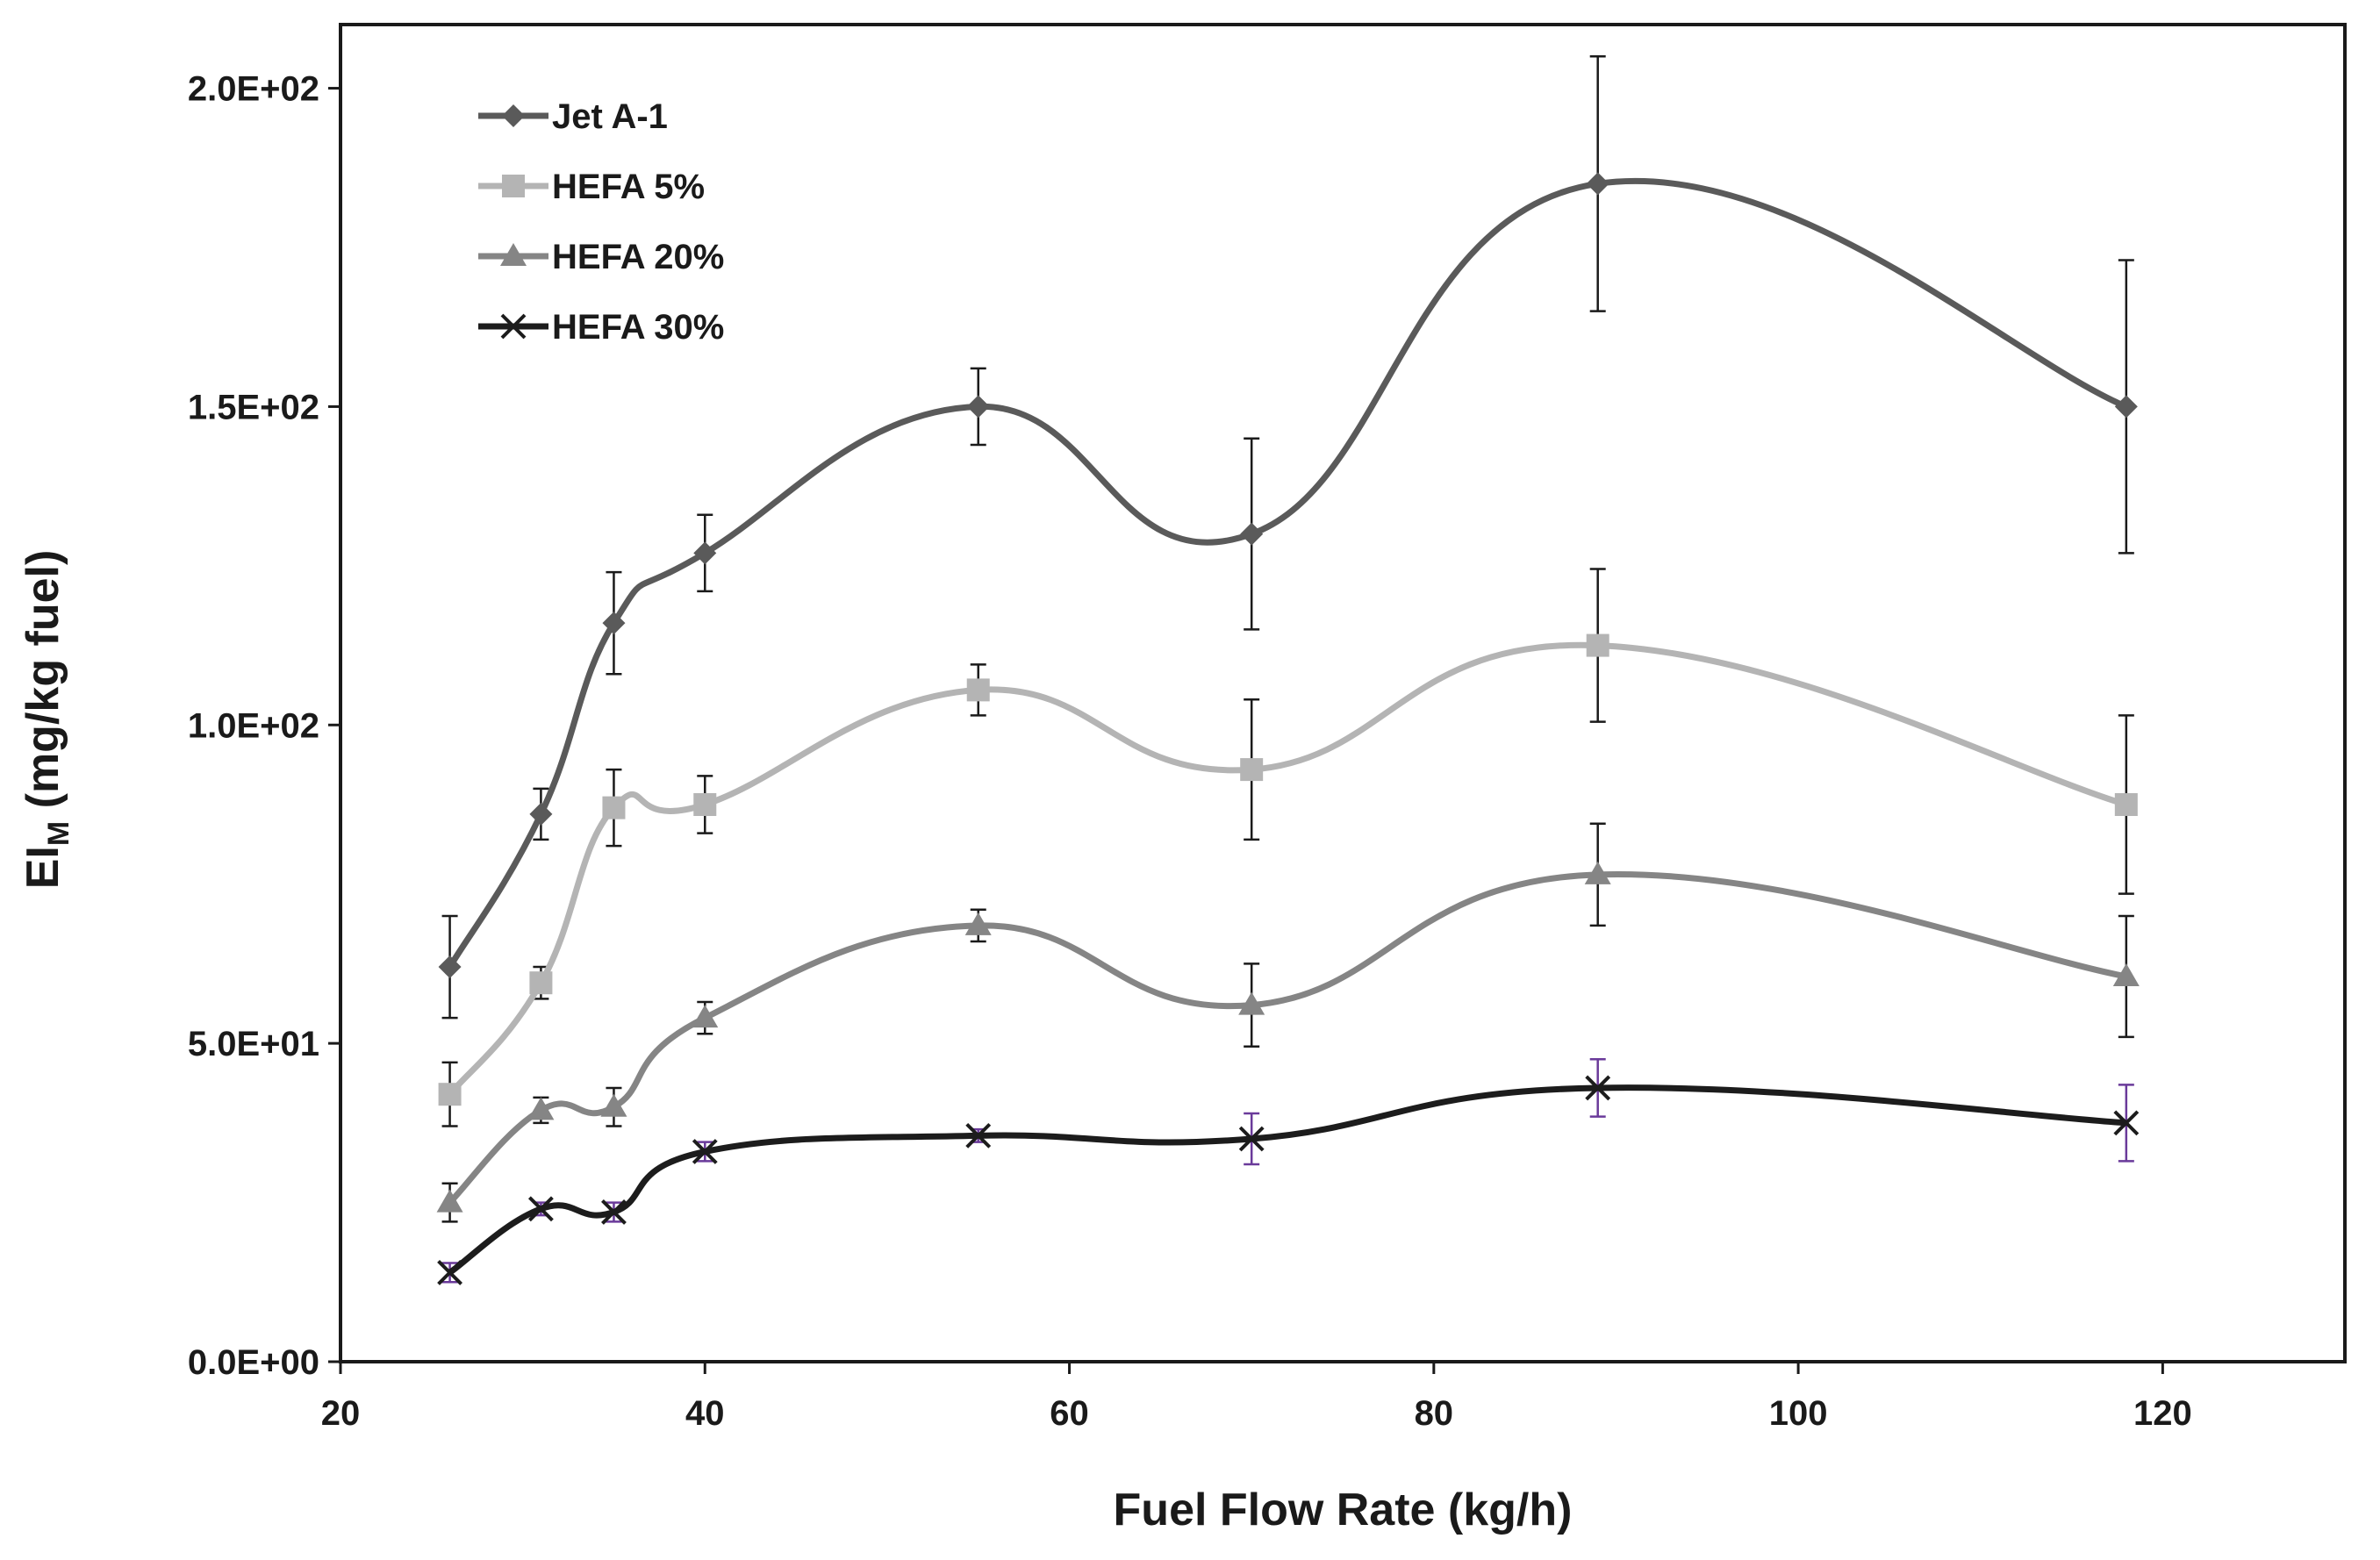 The height and width of the screenshot is (1560, 2380). What do you see at coordinates (43, 867) in the screenshot?
I see `y-axis-title-main: EI` at bounding box center [43, 867].